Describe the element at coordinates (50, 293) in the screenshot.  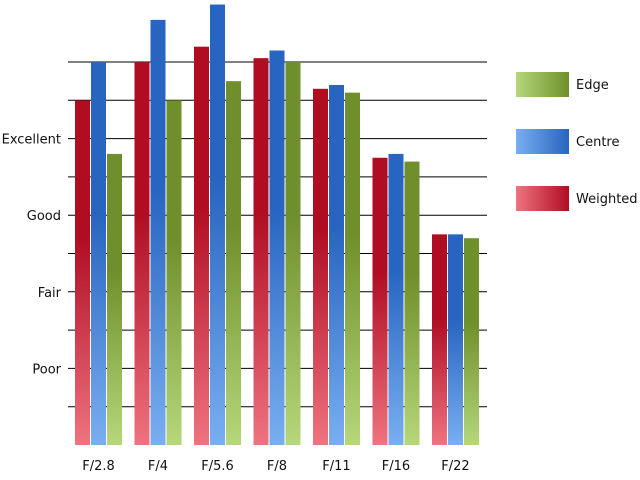
I see `y-tick-label-fair: Fair` at that location.